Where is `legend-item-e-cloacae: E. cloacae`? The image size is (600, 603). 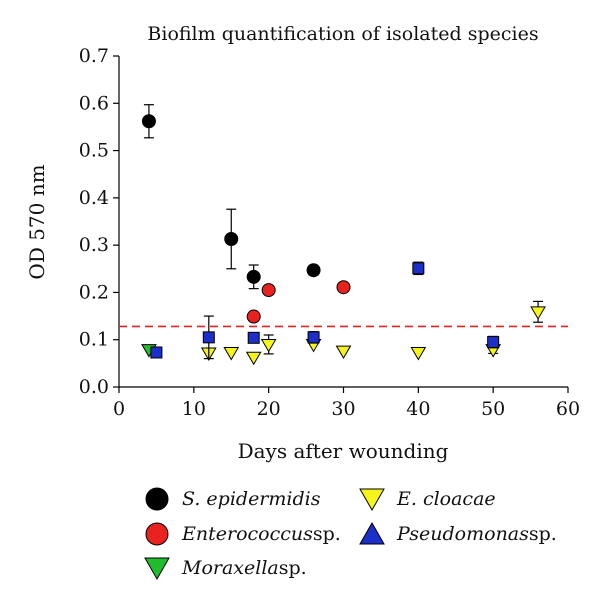
legend-item-e-cloacae: E. cloacae is located at coordinates (426, 499).